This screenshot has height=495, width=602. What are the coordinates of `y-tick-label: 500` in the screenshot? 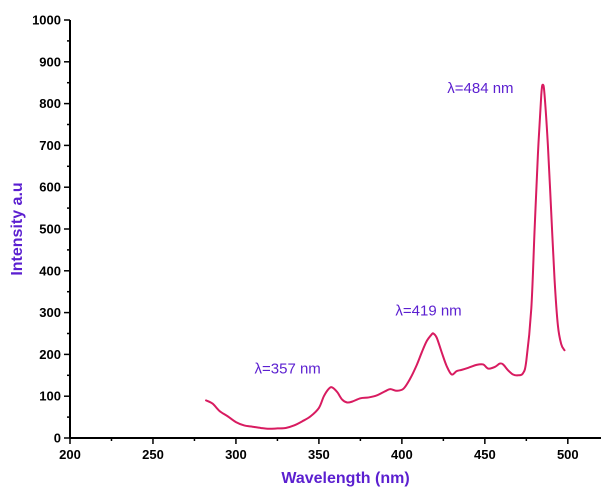 It's located at (50, 229).